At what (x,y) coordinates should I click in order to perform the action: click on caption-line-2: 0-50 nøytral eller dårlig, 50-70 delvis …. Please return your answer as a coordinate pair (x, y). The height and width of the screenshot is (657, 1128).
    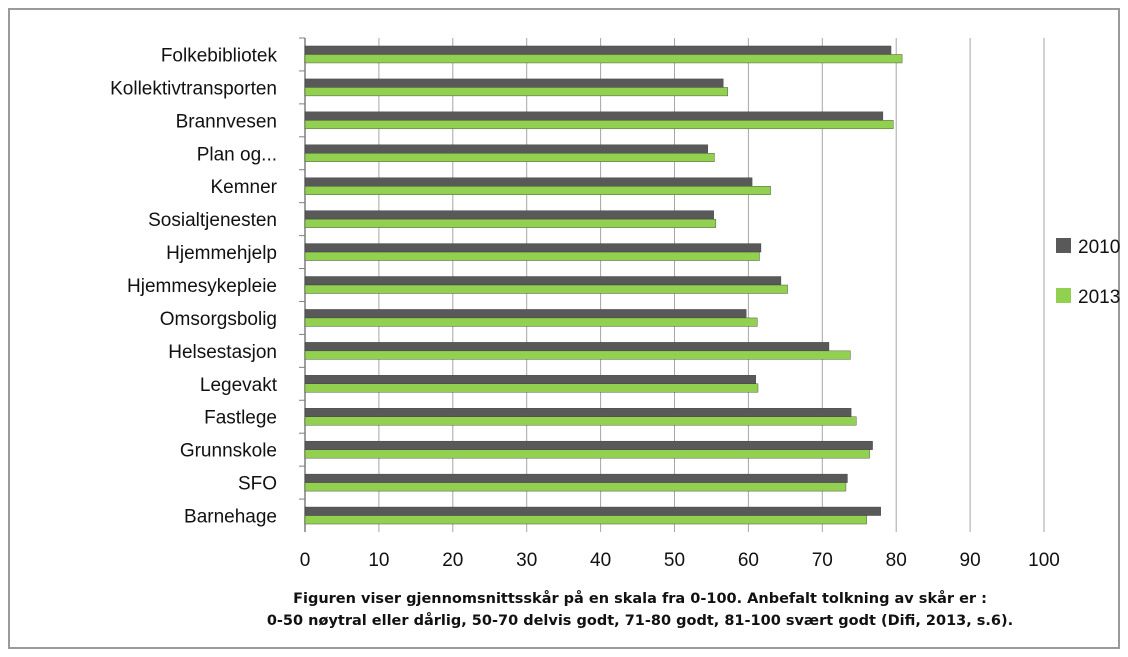
    Looking at the image, I should click on (640, 621).